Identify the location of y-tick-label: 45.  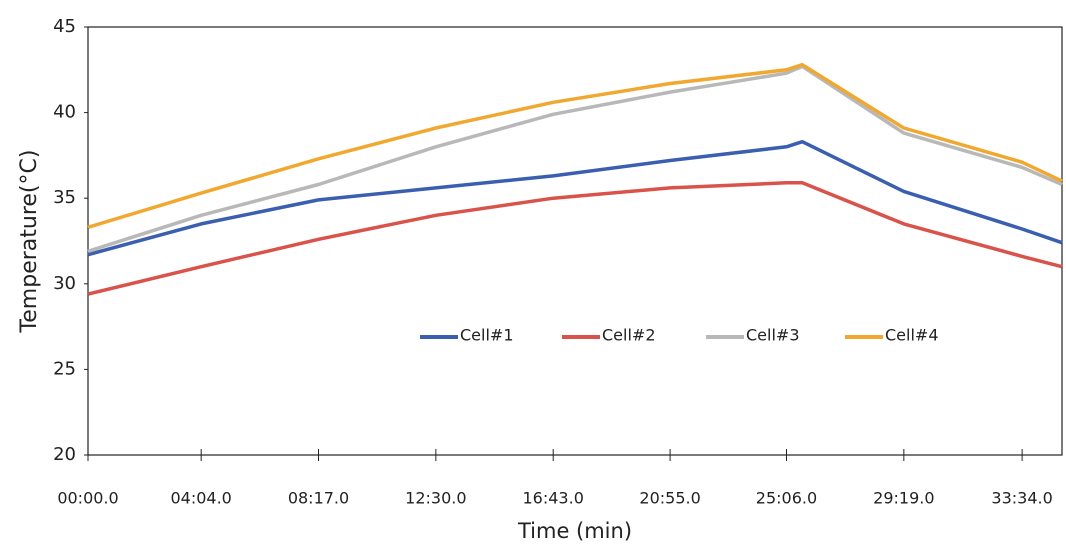
(64, 26).